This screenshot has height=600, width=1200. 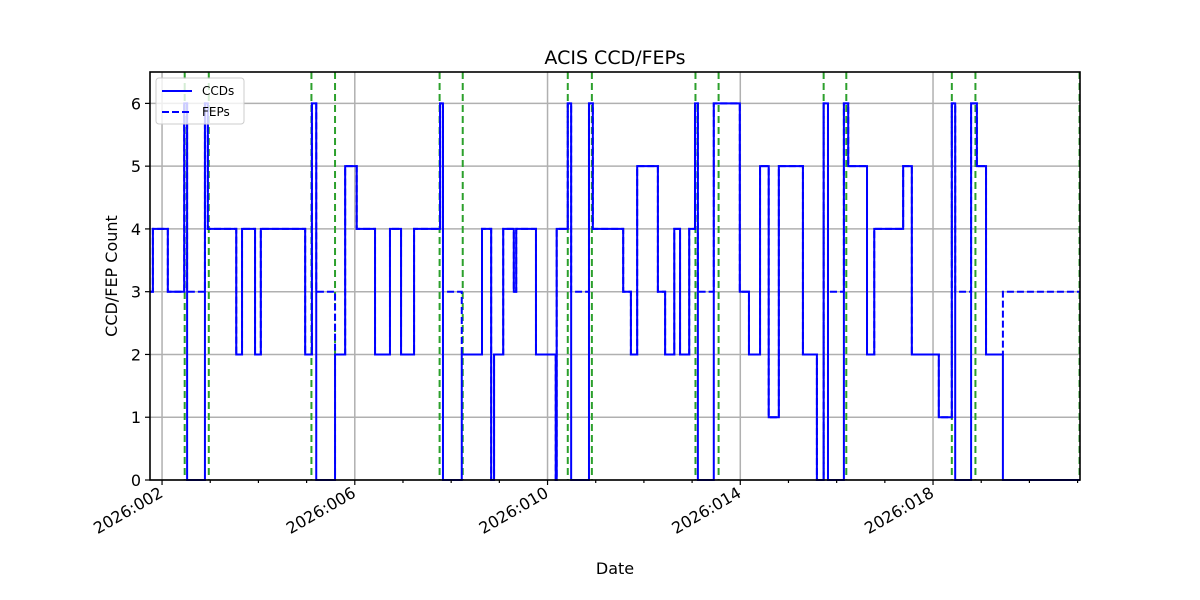 What do you see at coordinates (136, 166) in the screenshot?
I see `y-tick-label: 5` at bounding box center [136, 166].